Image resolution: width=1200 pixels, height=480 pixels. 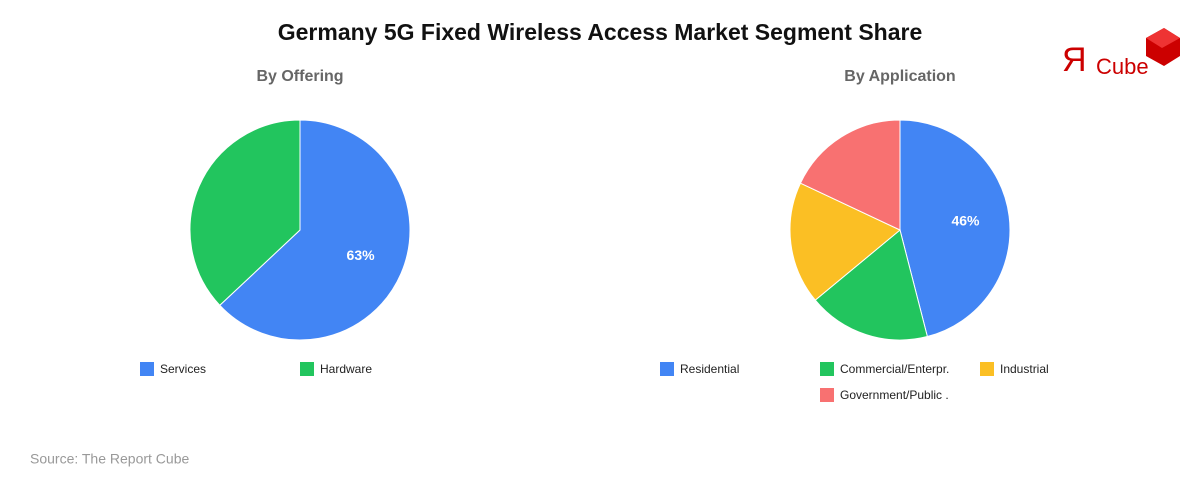 What do you see at coordinates (894, 395) in the screenshot?
I see `legend-label: Government/Public .` at bounding box center [894, 395].